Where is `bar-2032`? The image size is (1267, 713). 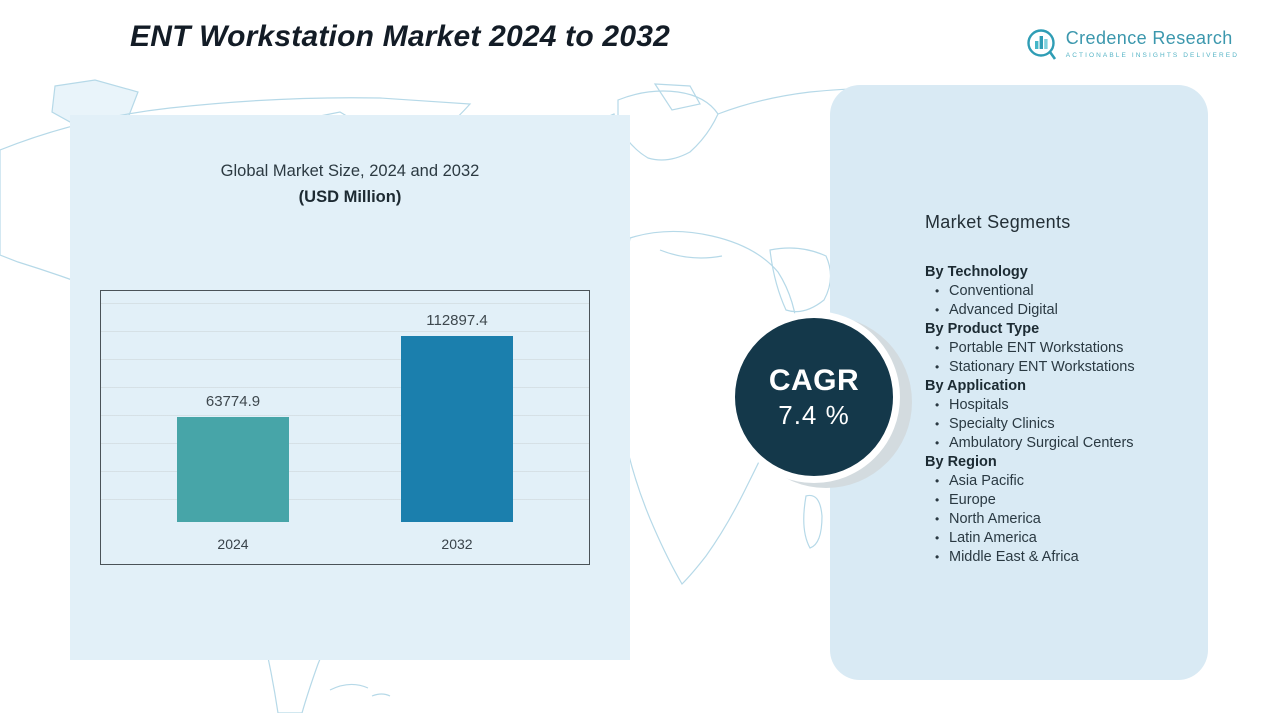 bar-2032 is located at coordinates (457, 429).